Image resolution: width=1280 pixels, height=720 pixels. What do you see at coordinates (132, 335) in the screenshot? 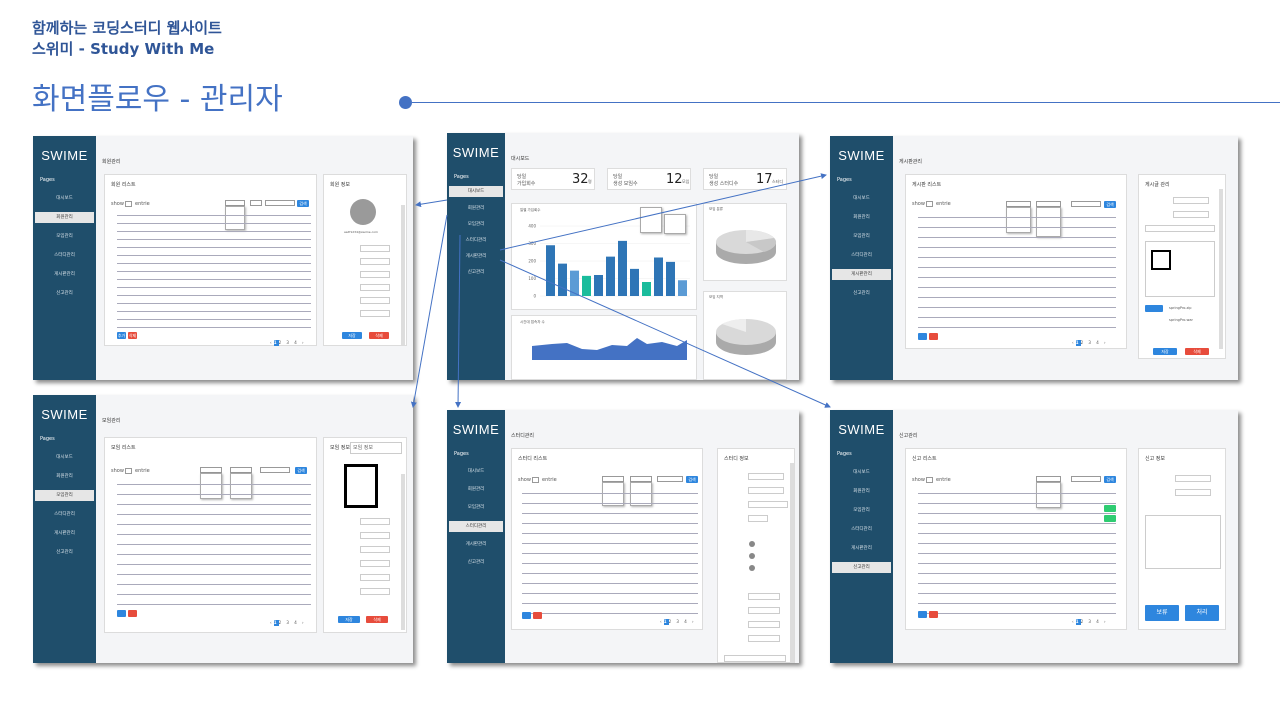
I see `delete-selected-button: 삭제` at bounding box center [132, 335].